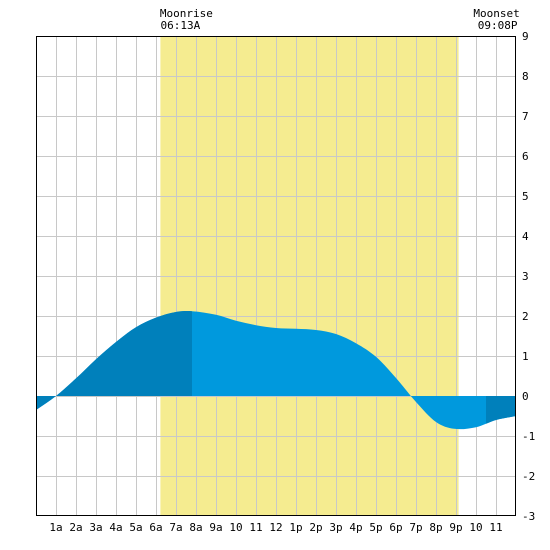  What do you see at coordinates (528, 436) in the screenshot?
I see `y-tick-label: -1` at bounding box center [528, 436].